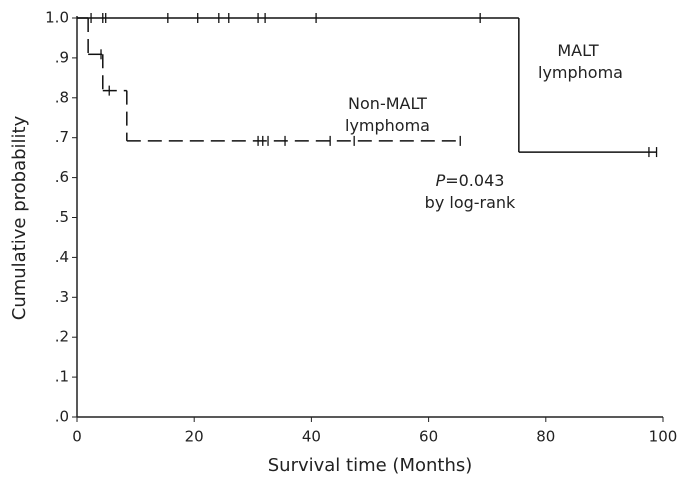 Image resolution: width=687 pixels, height=482 pixels. I want to click on series-label: Non-MALT lymphoma, so click(387, 114).